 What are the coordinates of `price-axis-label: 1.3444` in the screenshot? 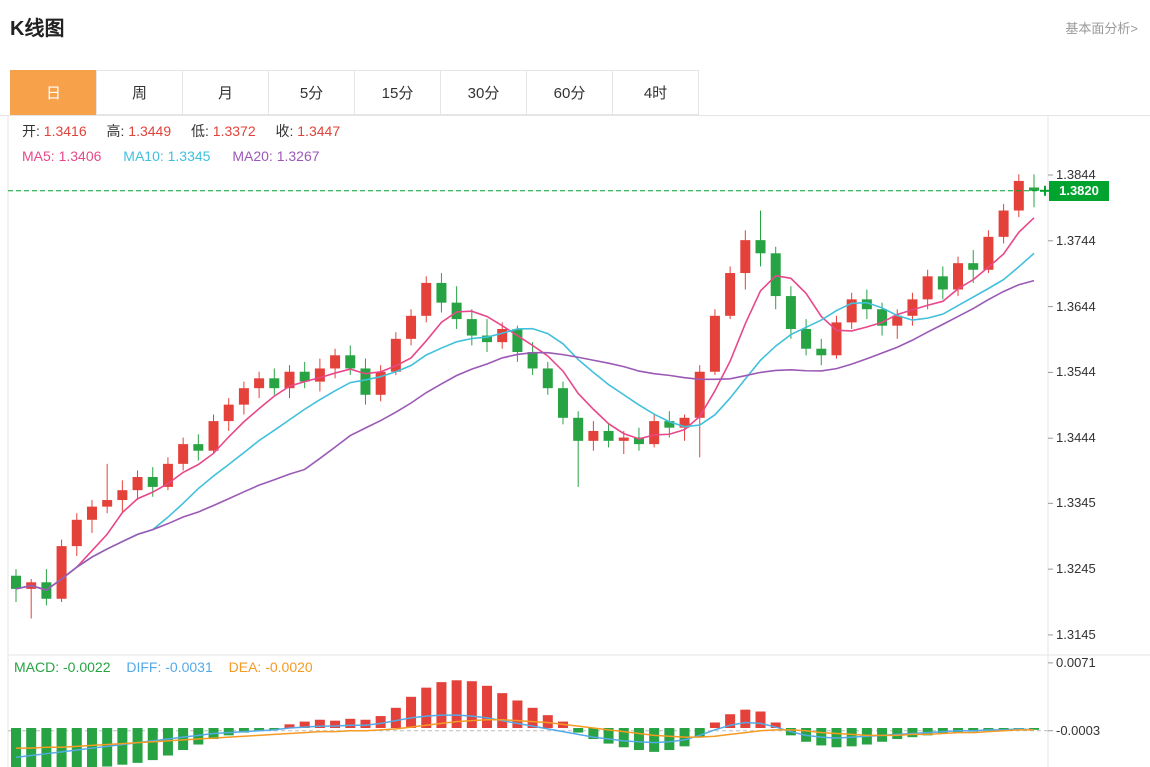 It's located at (1076, 438).